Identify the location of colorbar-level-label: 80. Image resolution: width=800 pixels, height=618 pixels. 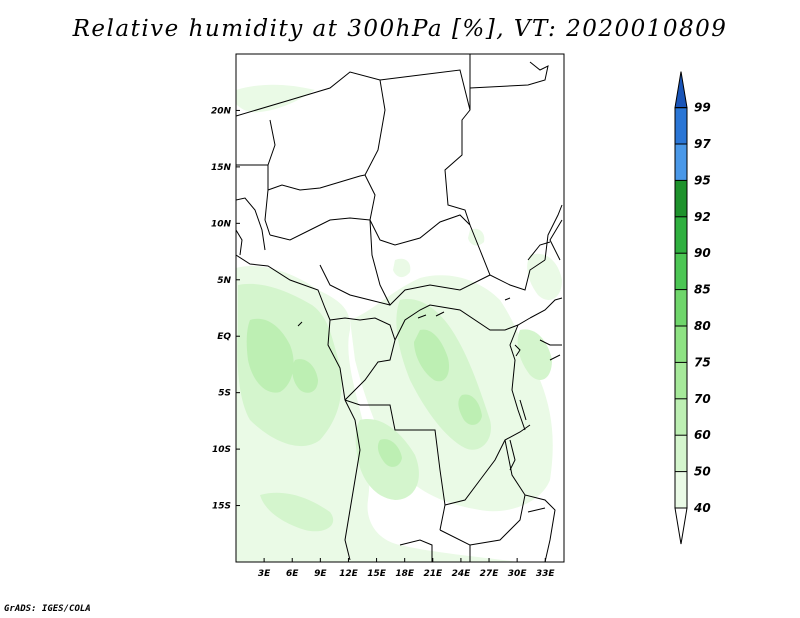
(702, 326).